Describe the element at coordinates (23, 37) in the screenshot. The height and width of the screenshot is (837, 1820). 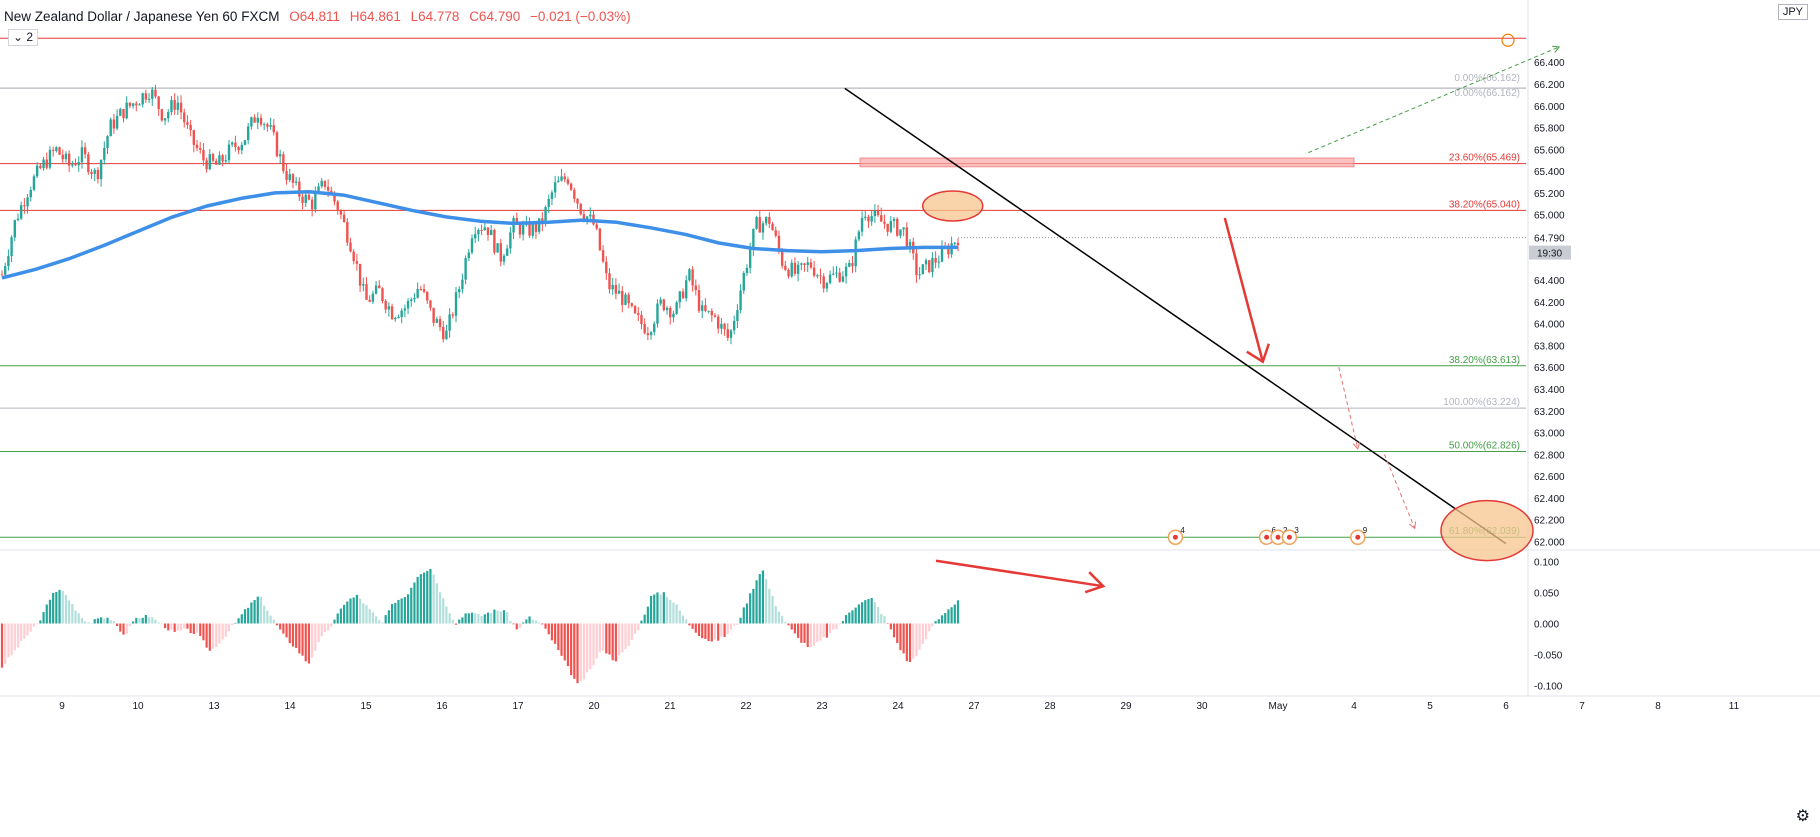
I see `indicator-count-badge: ⌄ 2` at that location.